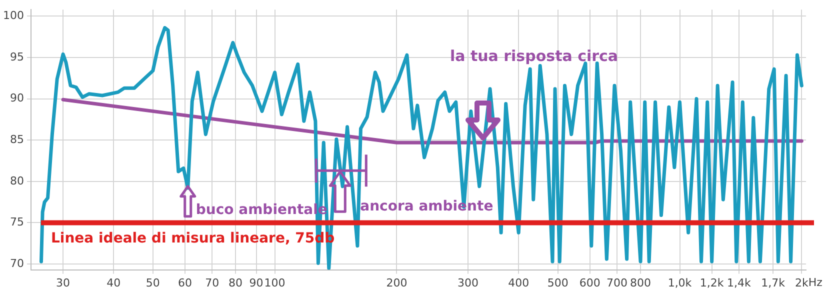 This screenshot has height=293, width=828. Describe the element at coordinates (427, 206) in the screenshot. I see `annotation: ancora ambiente` at that location.